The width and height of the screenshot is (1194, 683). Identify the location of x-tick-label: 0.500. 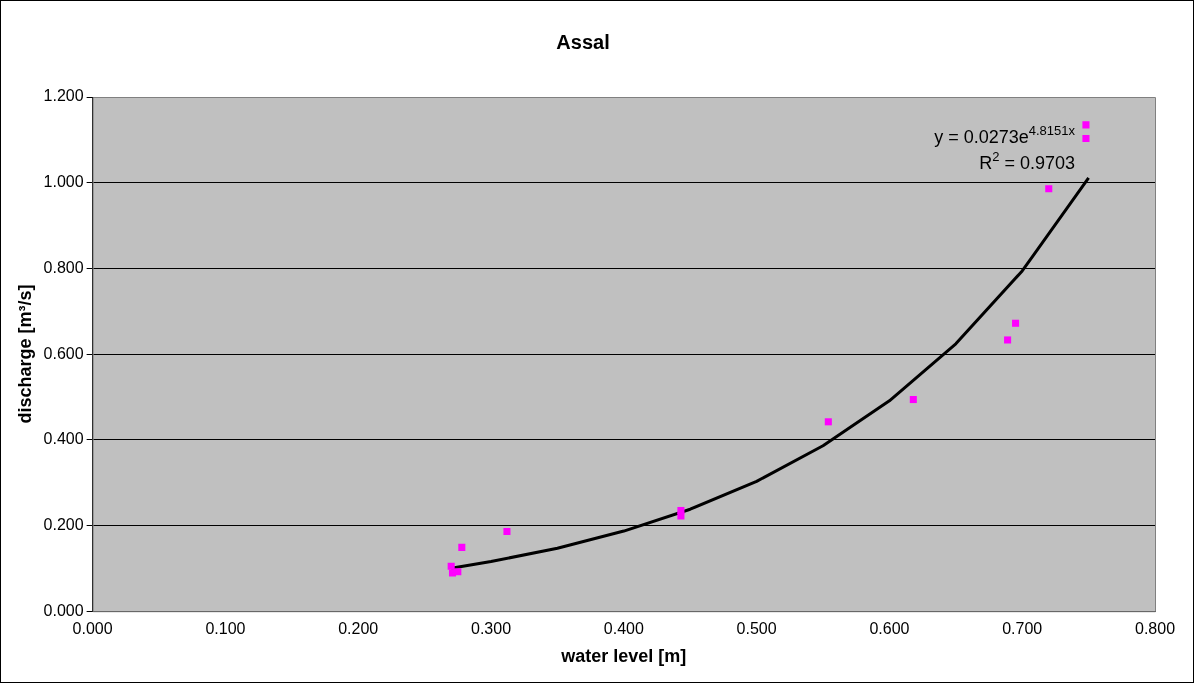
(756, 629).